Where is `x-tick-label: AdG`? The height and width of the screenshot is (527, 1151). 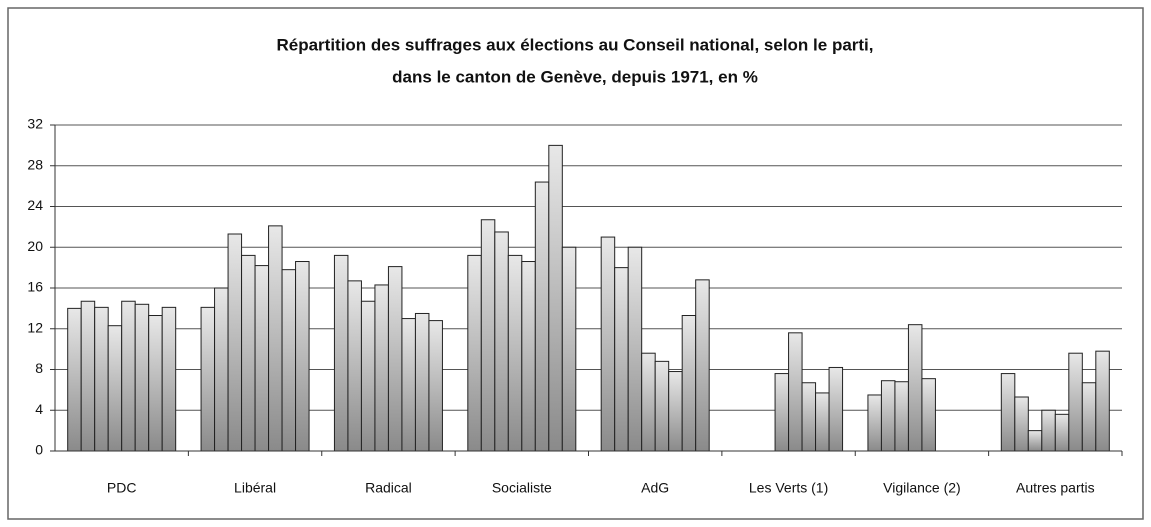 x-tick-label: AdG is located at coordinates (655, 488).